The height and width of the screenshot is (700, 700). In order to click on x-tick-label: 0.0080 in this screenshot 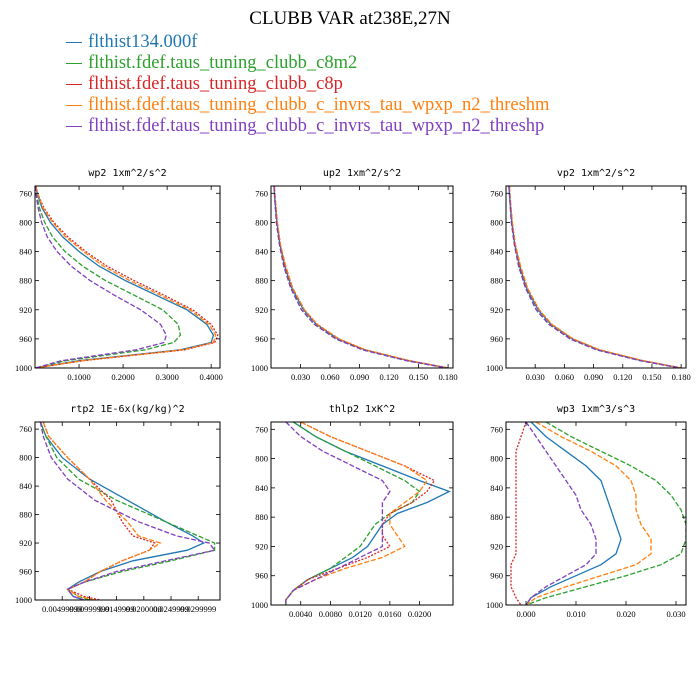, I will do `click(330, 614)`.